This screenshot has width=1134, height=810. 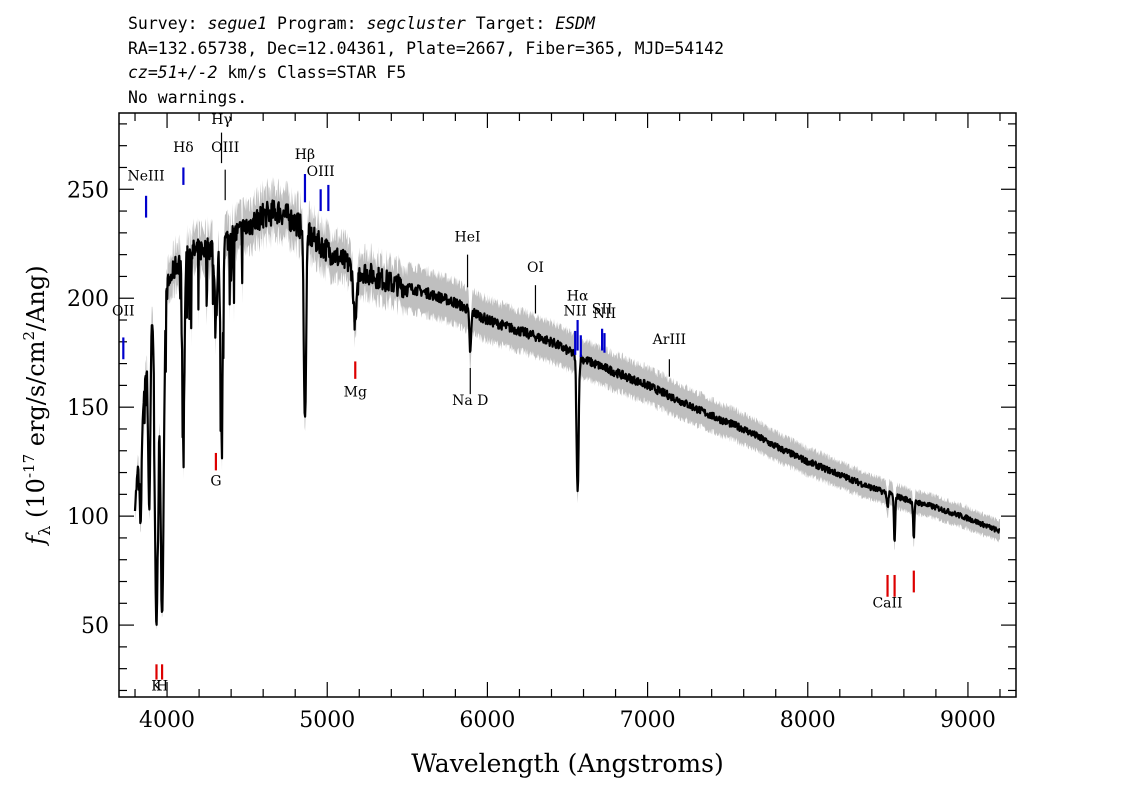 I want to click on header-redshift-line: cz=51+/-2 km/s Class=STAR F5, so click(x=426, y=73).